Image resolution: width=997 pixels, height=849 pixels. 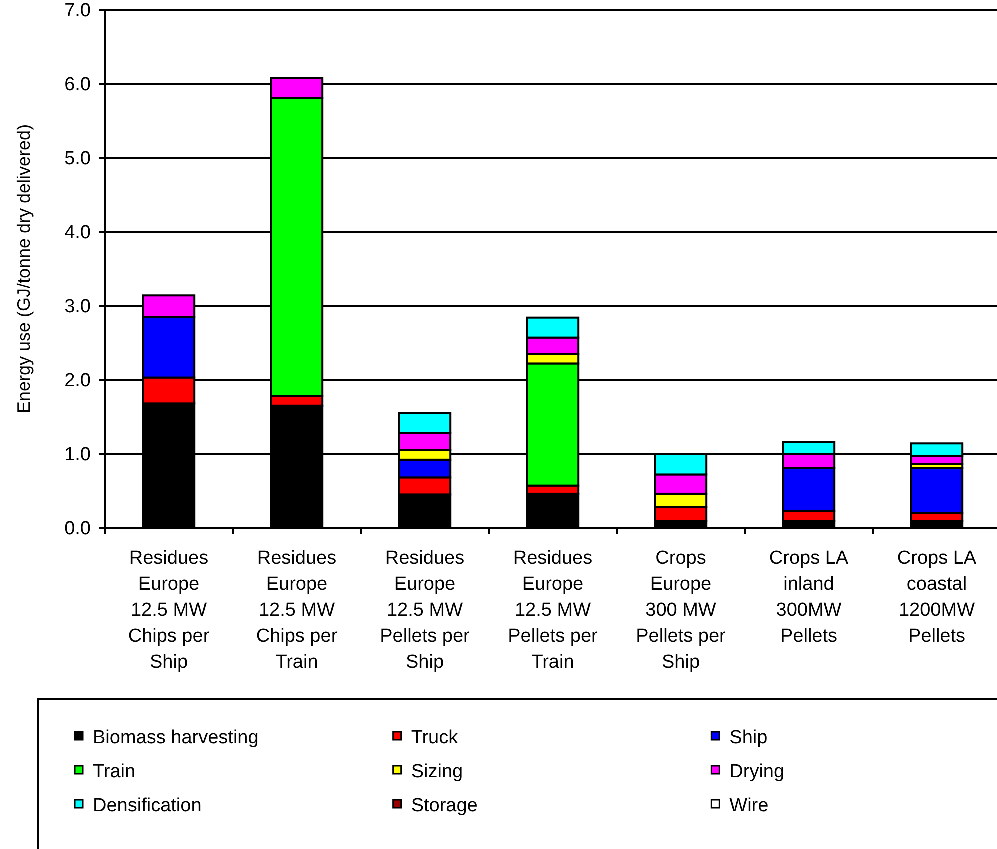 I want to click on legend-label: Ship, so click(x=749, y=738).